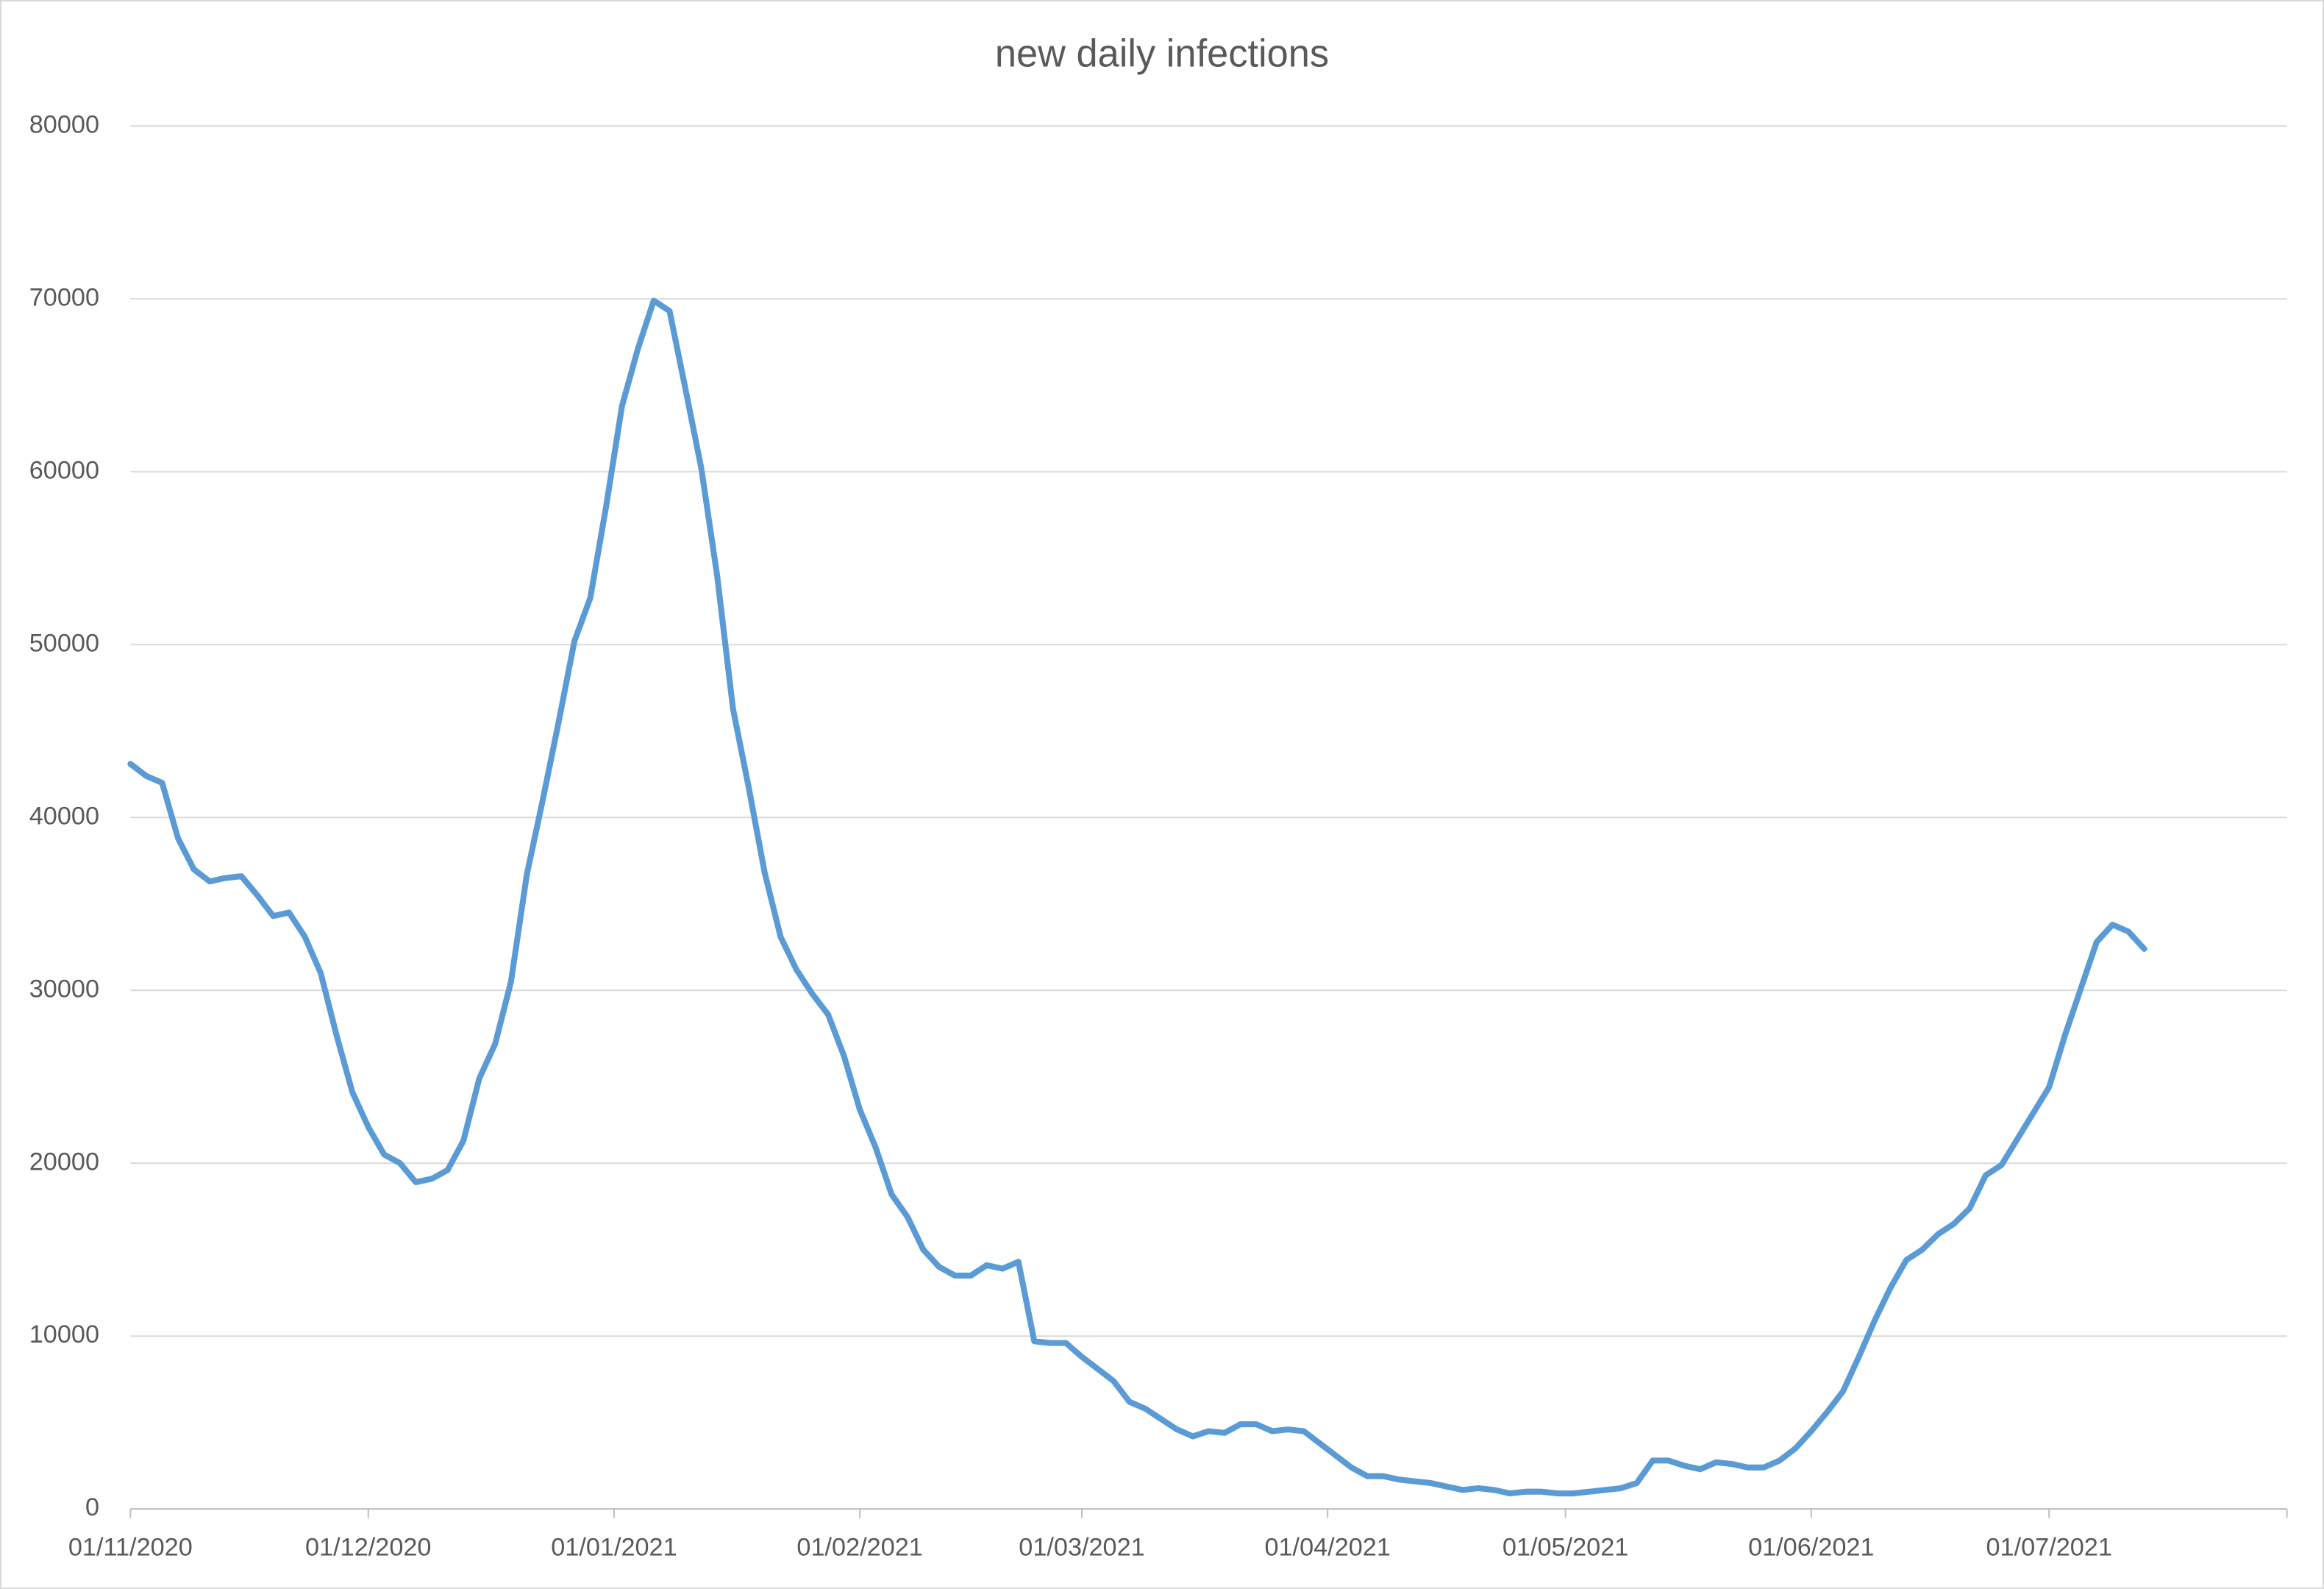  Describe the element at coordinates (368, 1548) in the screenshot. I see `x-tick-label: 01/12/2020` at that location.